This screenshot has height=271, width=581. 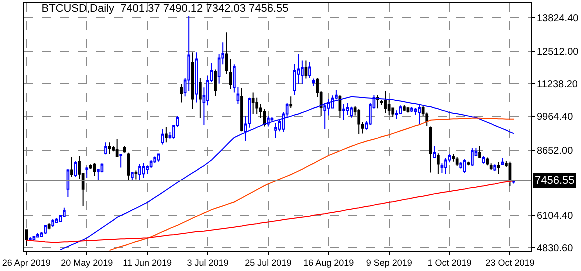 I want to click on x-tick-label: 9 Sep 2019, so click(x=389, y=263).